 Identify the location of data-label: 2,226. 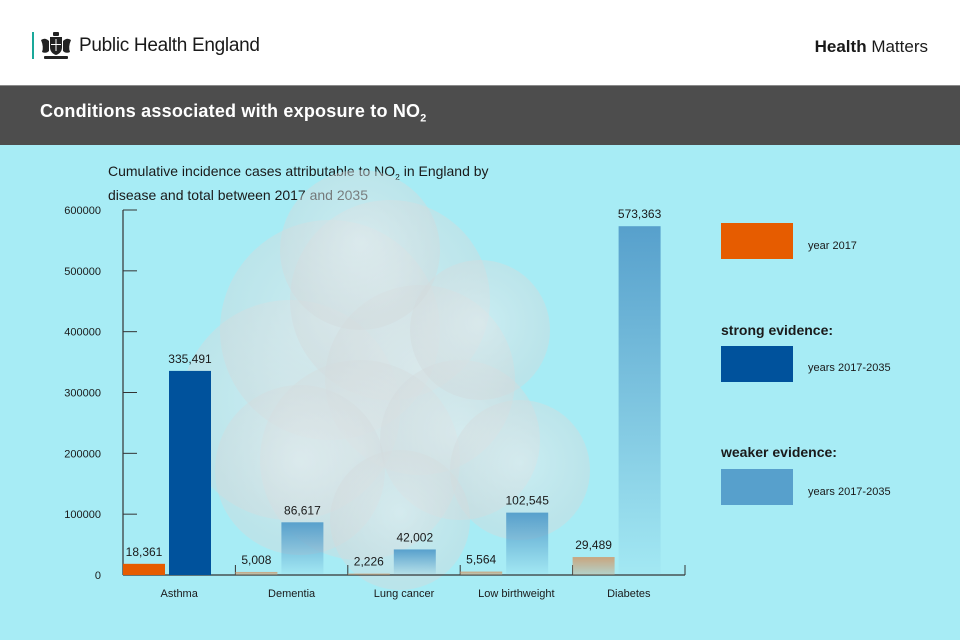
(369, 562).